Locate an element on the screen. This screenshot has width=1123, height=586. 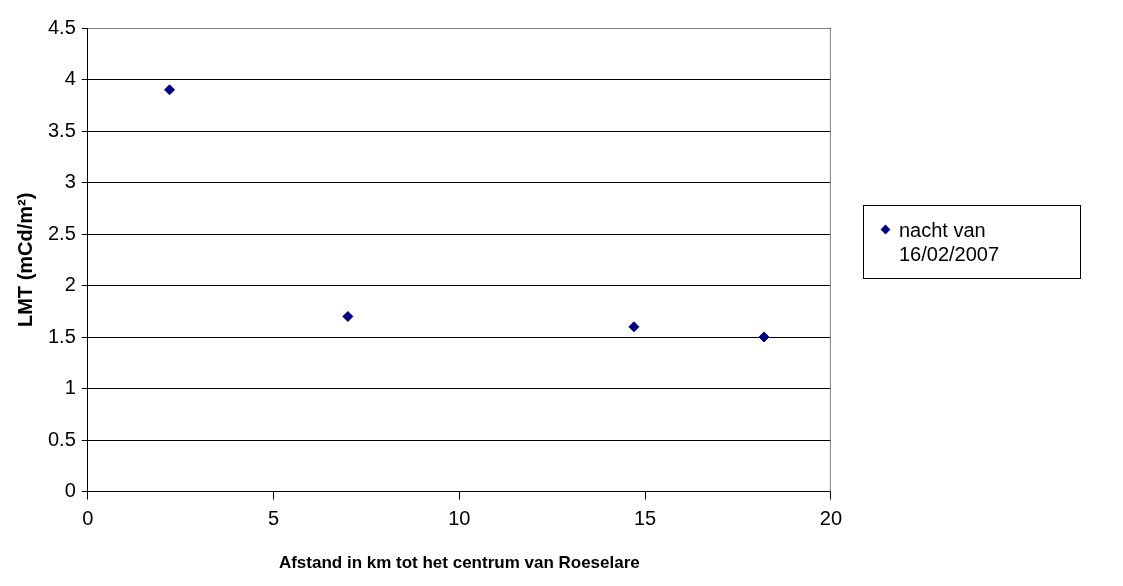
y-tick-label: 3.5 is located at coordinates (61, 129).